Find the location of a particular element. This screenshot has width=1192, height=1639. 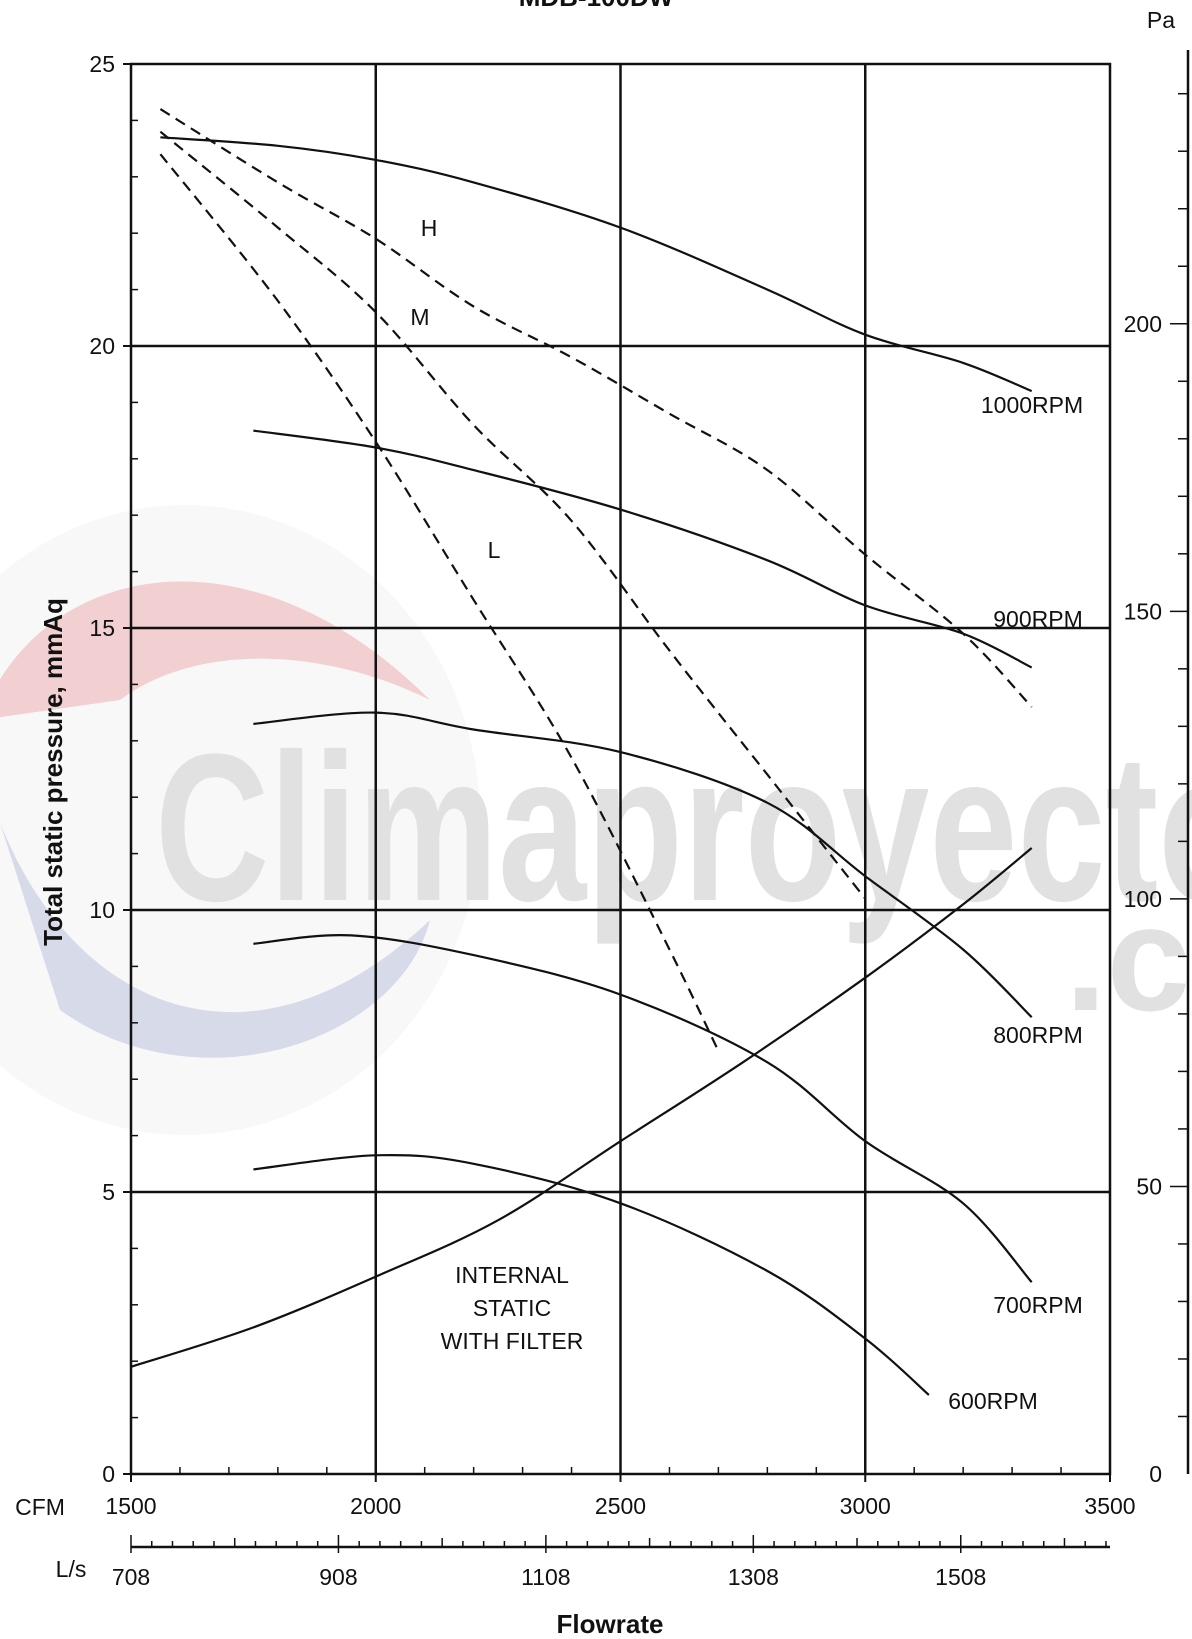

curve-600rpm is located at coordinates (591, 1274).